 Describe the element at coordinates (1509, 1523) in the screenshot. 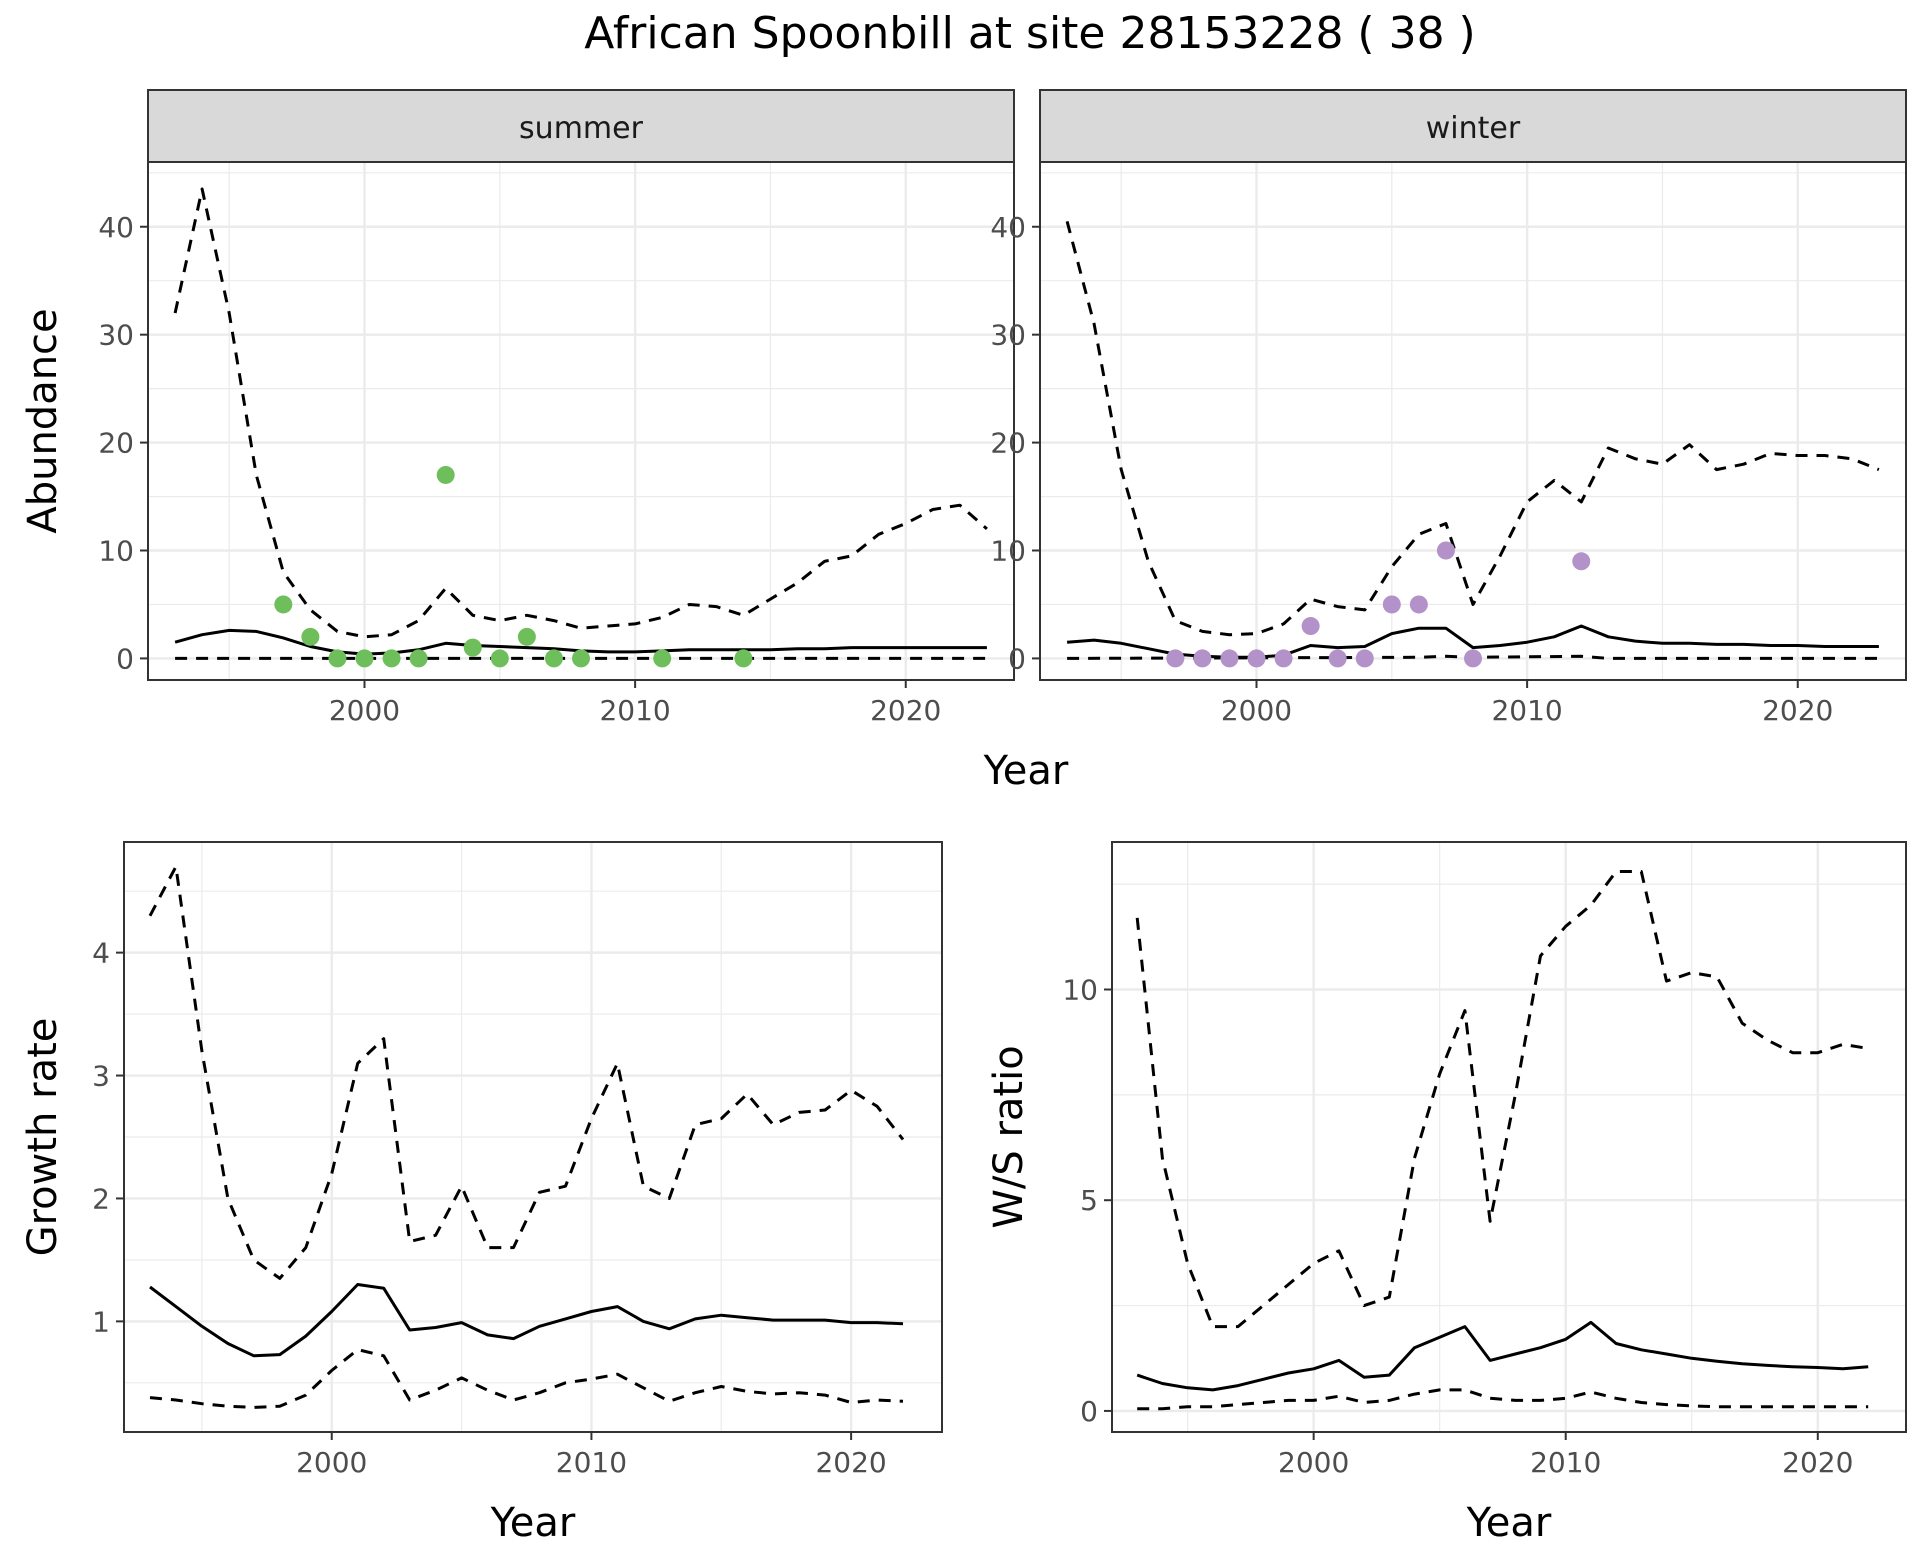

I see `ws-ratio-x-axis-title: Year` at that location.